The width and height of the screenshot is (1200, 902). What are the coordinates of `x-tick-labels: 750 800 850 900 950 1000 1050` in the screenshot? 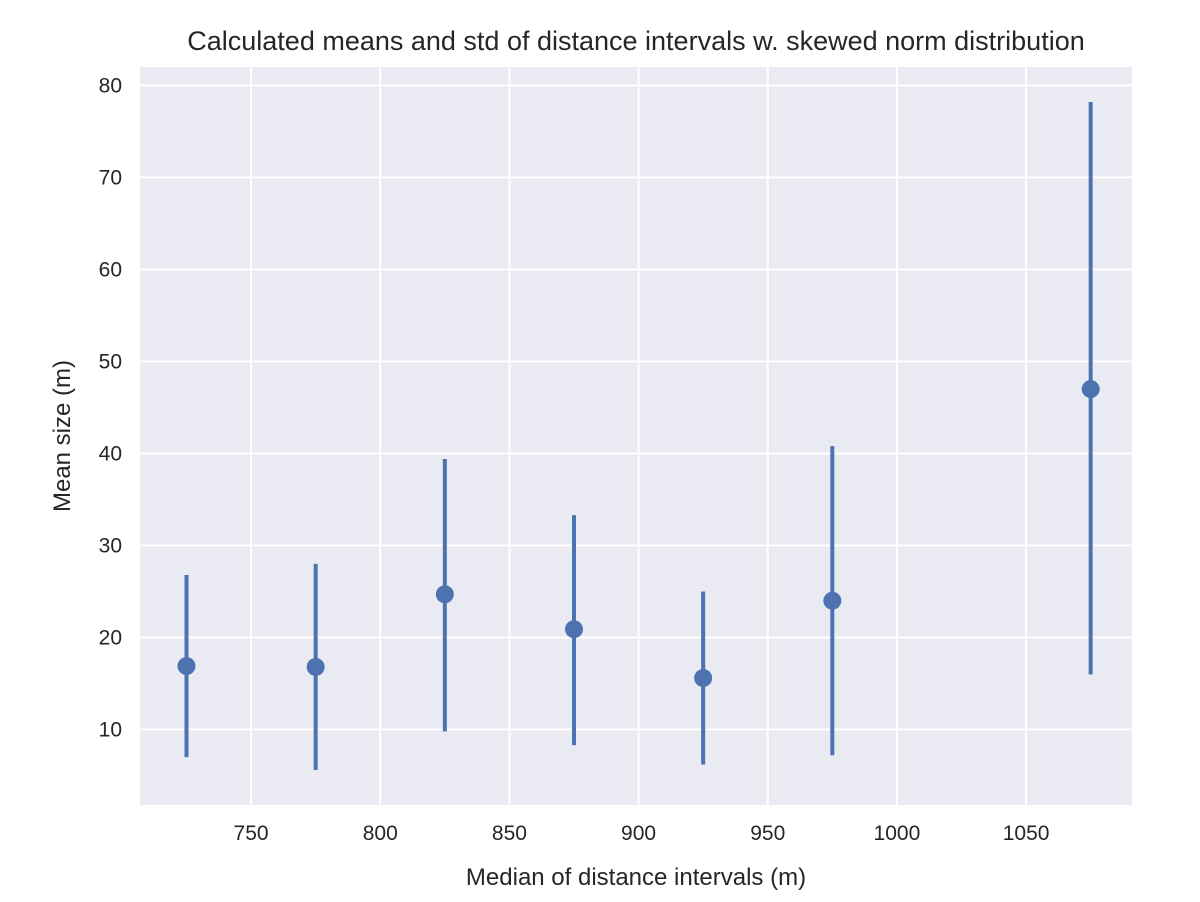 It's located at (642, 833).